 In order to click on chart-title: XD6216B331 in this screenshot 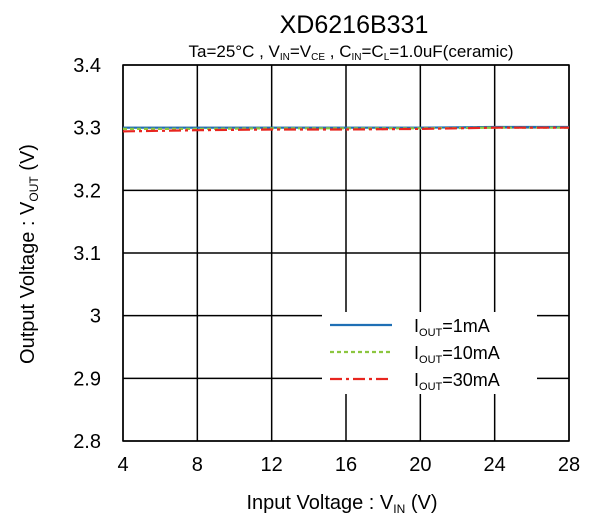, I will do `click(354, 25)`.